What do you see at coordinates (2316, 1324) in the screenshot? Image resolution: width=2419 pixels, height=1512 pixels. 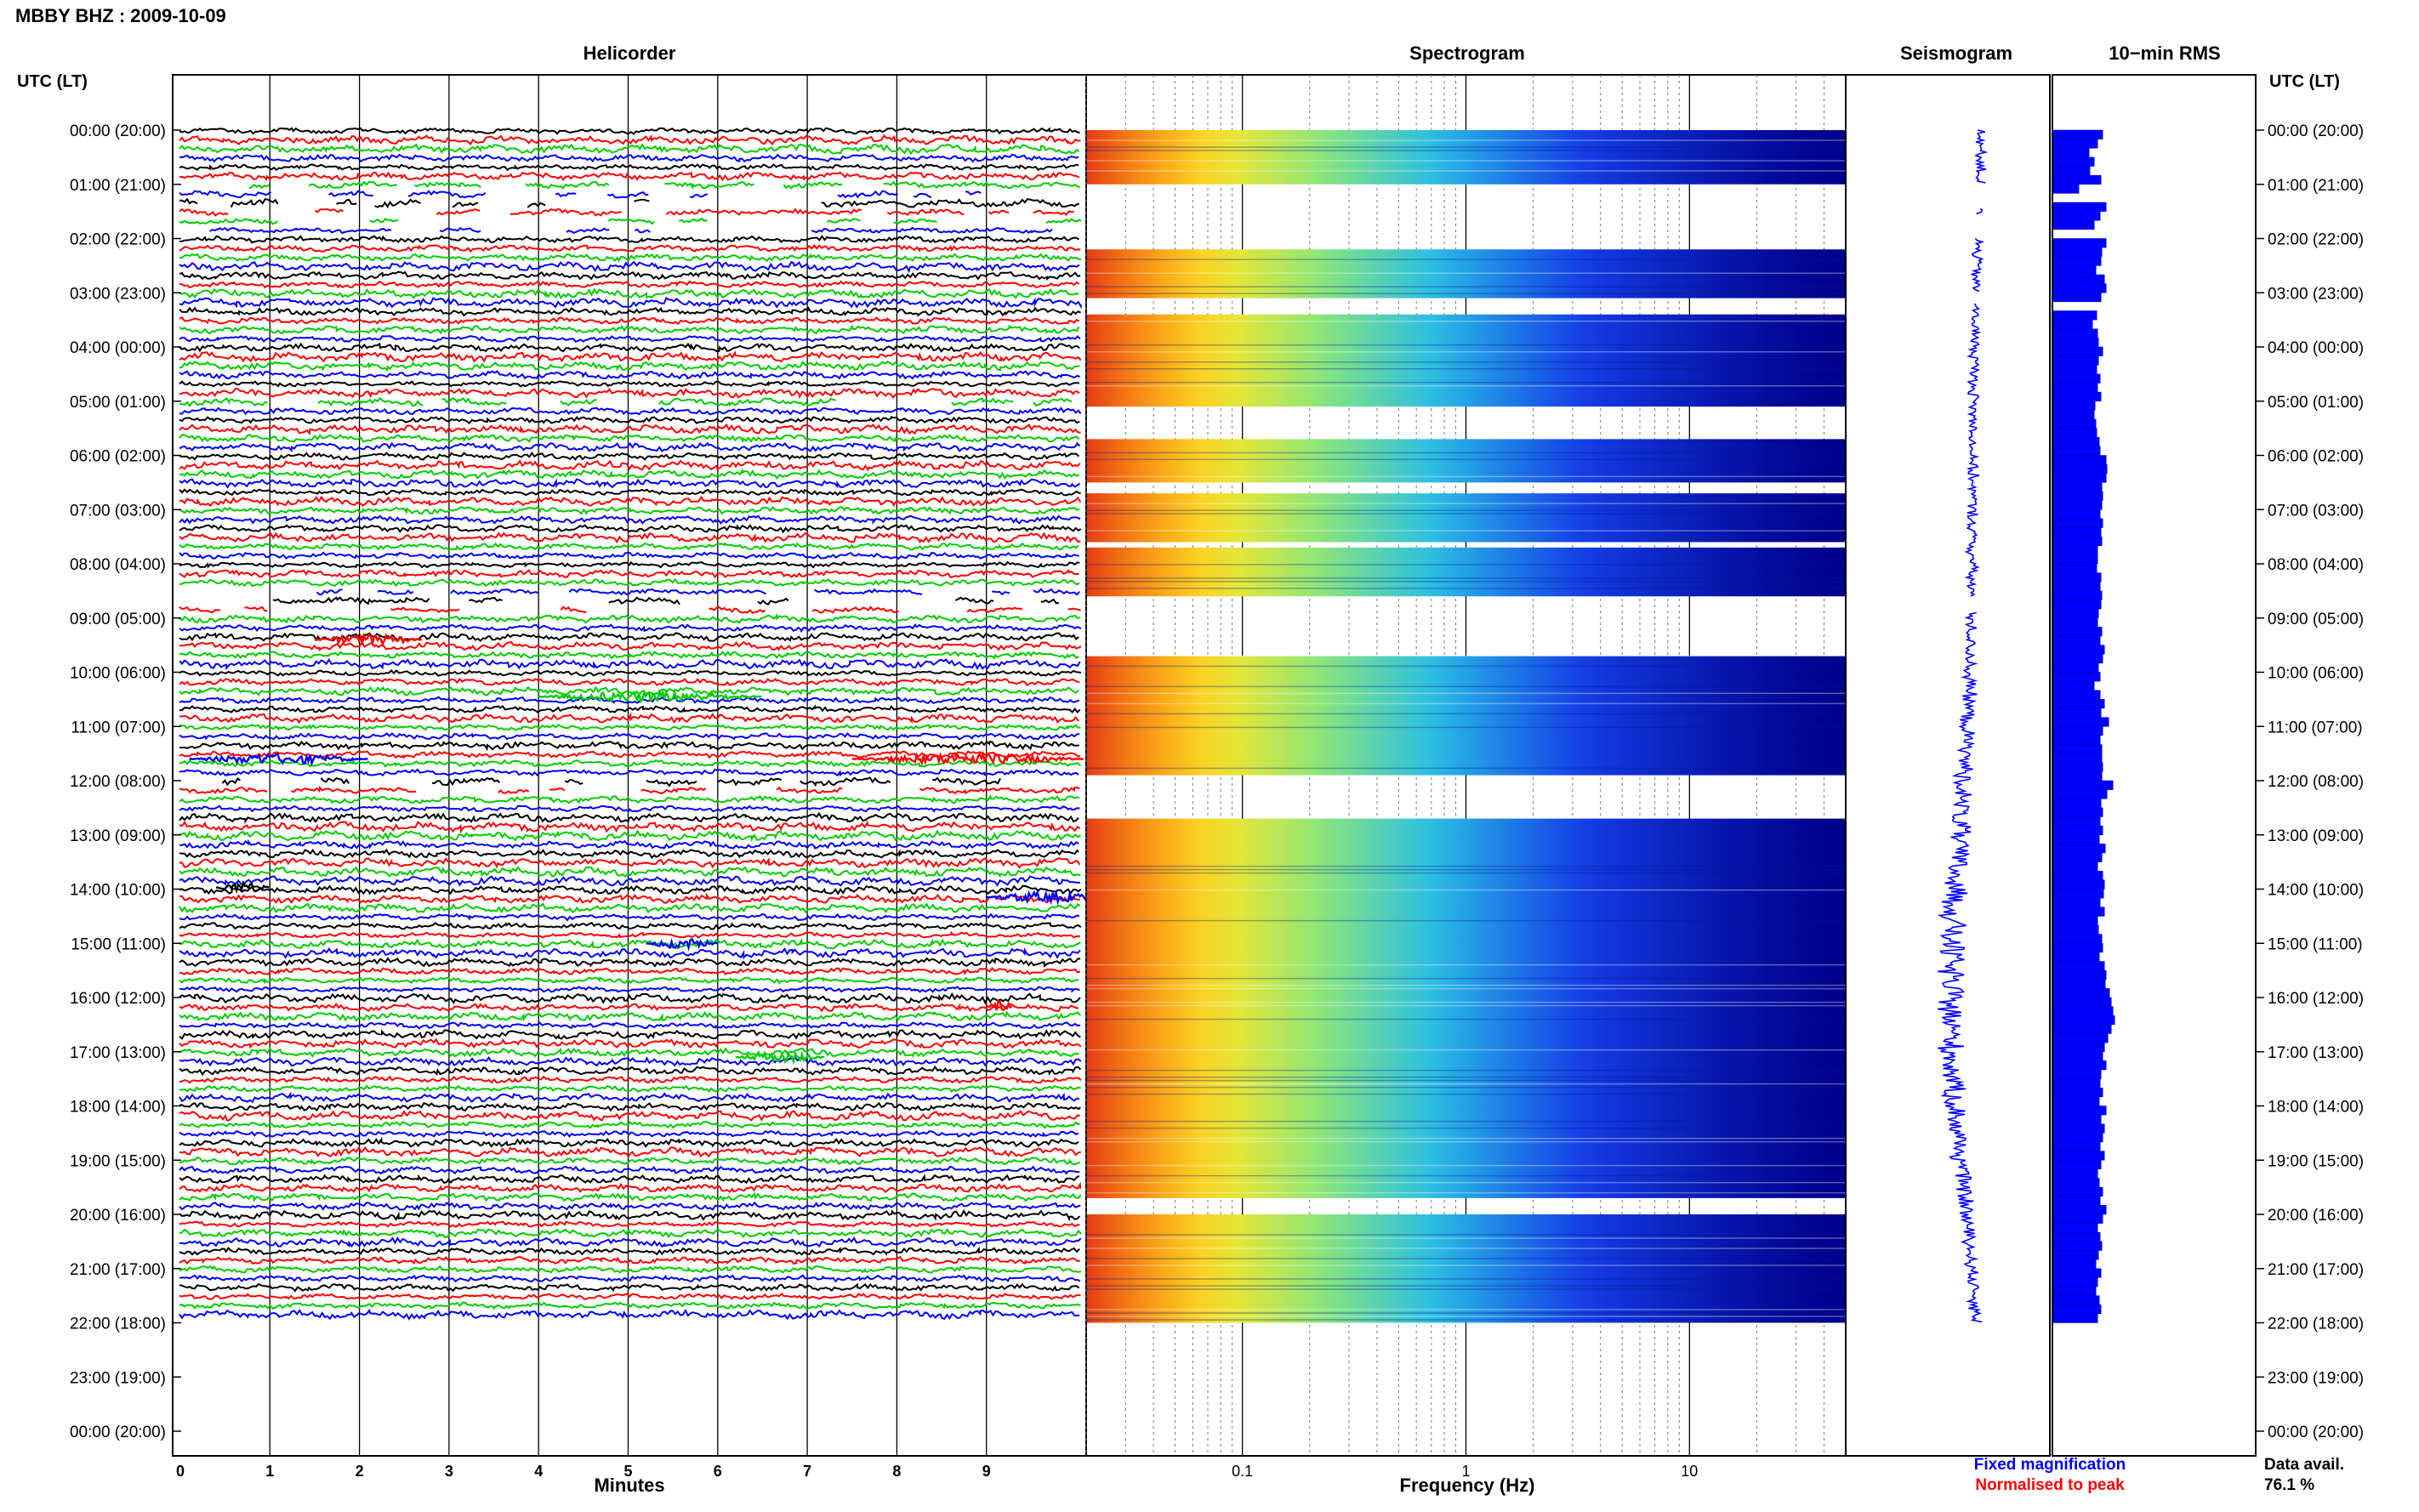 I see `time-tick-label: 22:00 (18:00)` at bounding box center [2316, 1324].